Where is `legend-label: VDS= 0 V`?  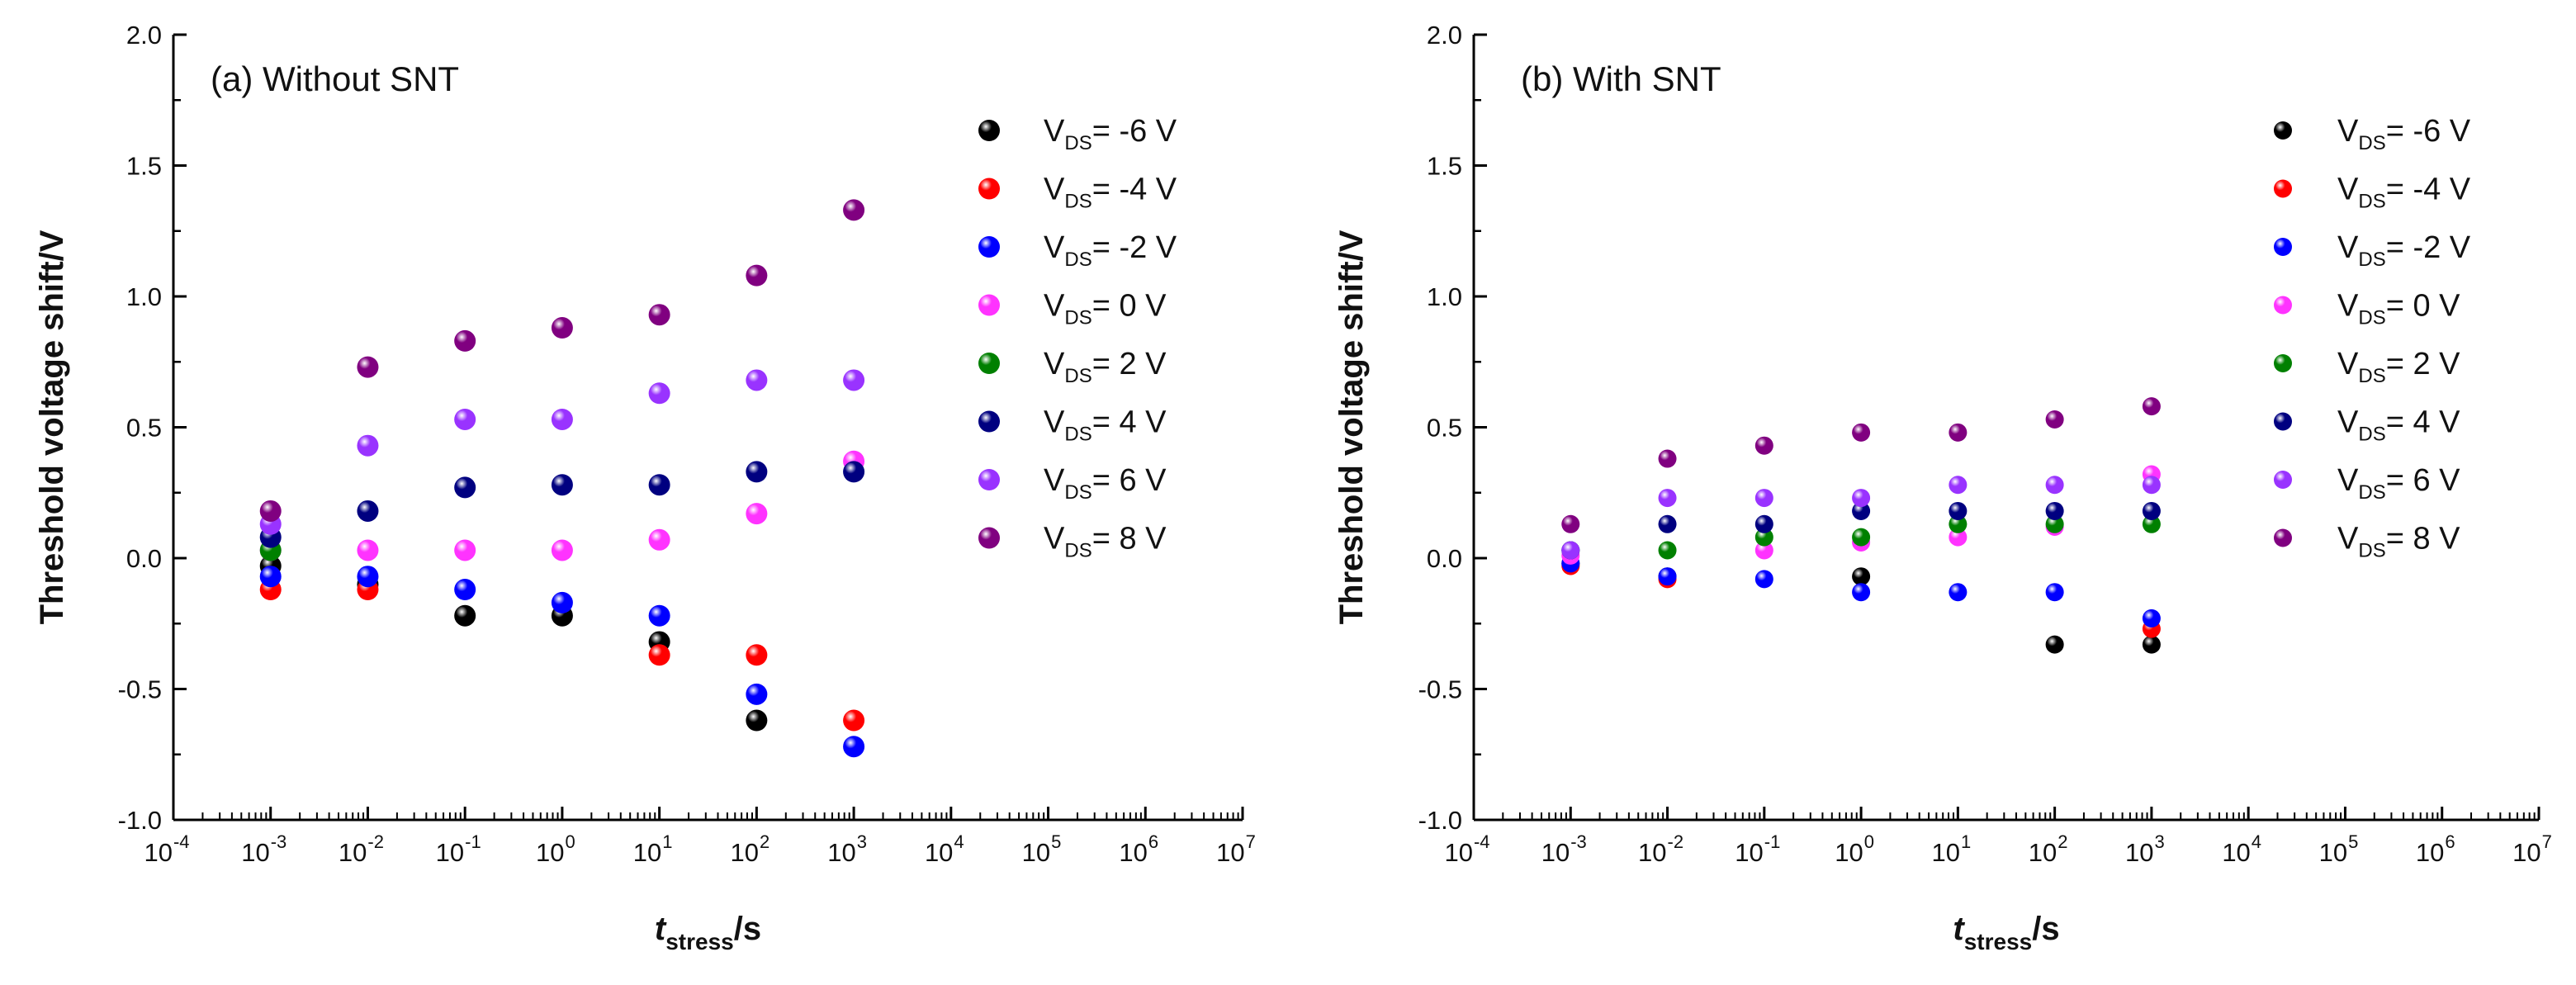
legend-label: VDS= 0 V is located at coordinates (2398, 309).